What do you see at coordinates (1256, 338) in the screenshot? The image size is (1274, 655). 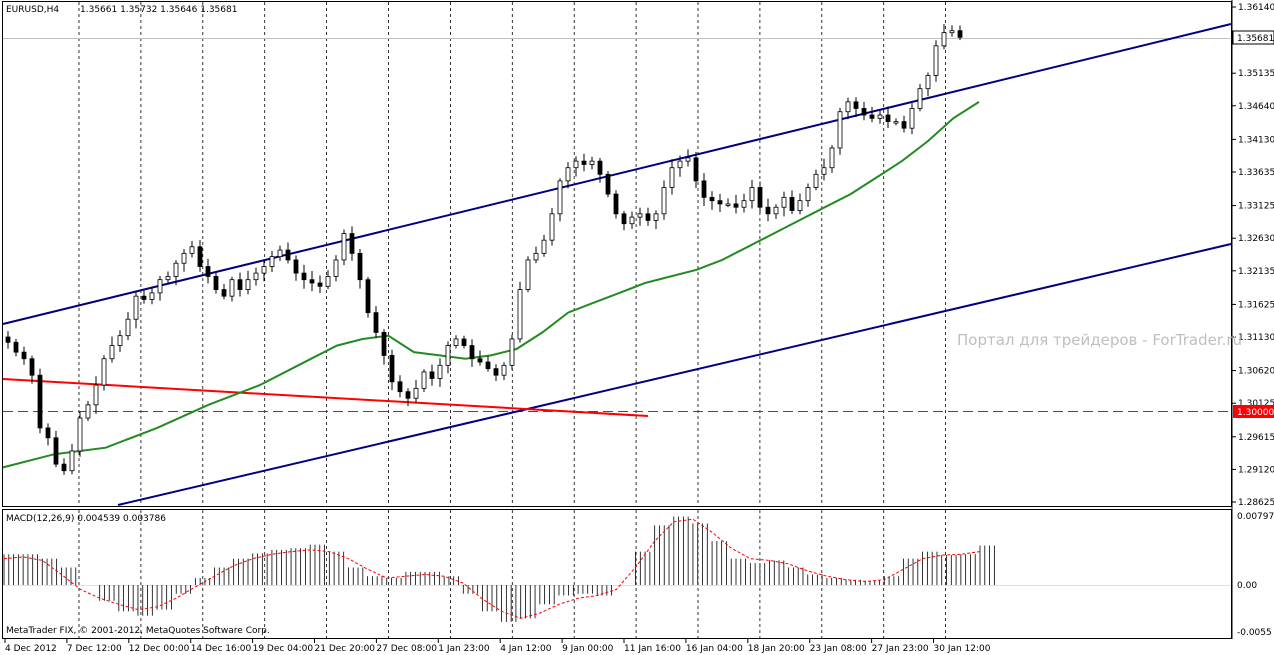 I see `price-tick-label: 1.31130` at bounding box center [1256, 338].